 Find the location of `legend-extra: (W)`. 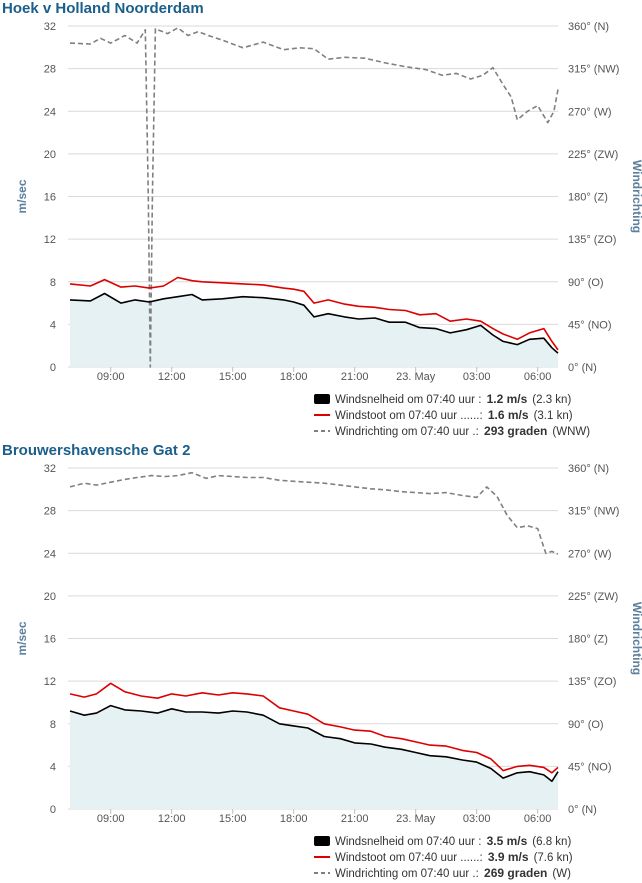

legend-extra: (W) is located at coordinates (561, 874).